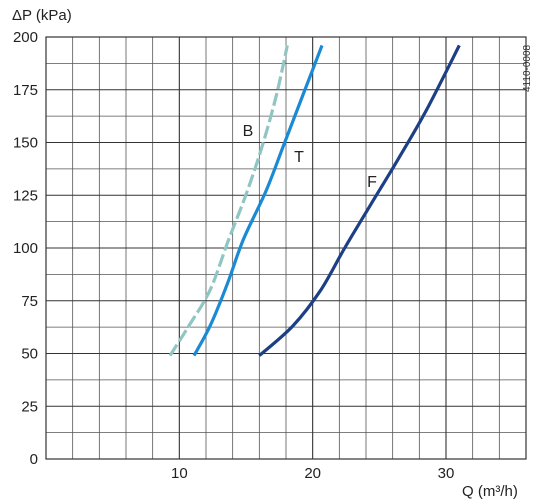 The height and width of the screenshot is (503, 536). Describe the element at coordinates (25, 248) in the screenshot. I see `y-tick-label: 100` at that location.